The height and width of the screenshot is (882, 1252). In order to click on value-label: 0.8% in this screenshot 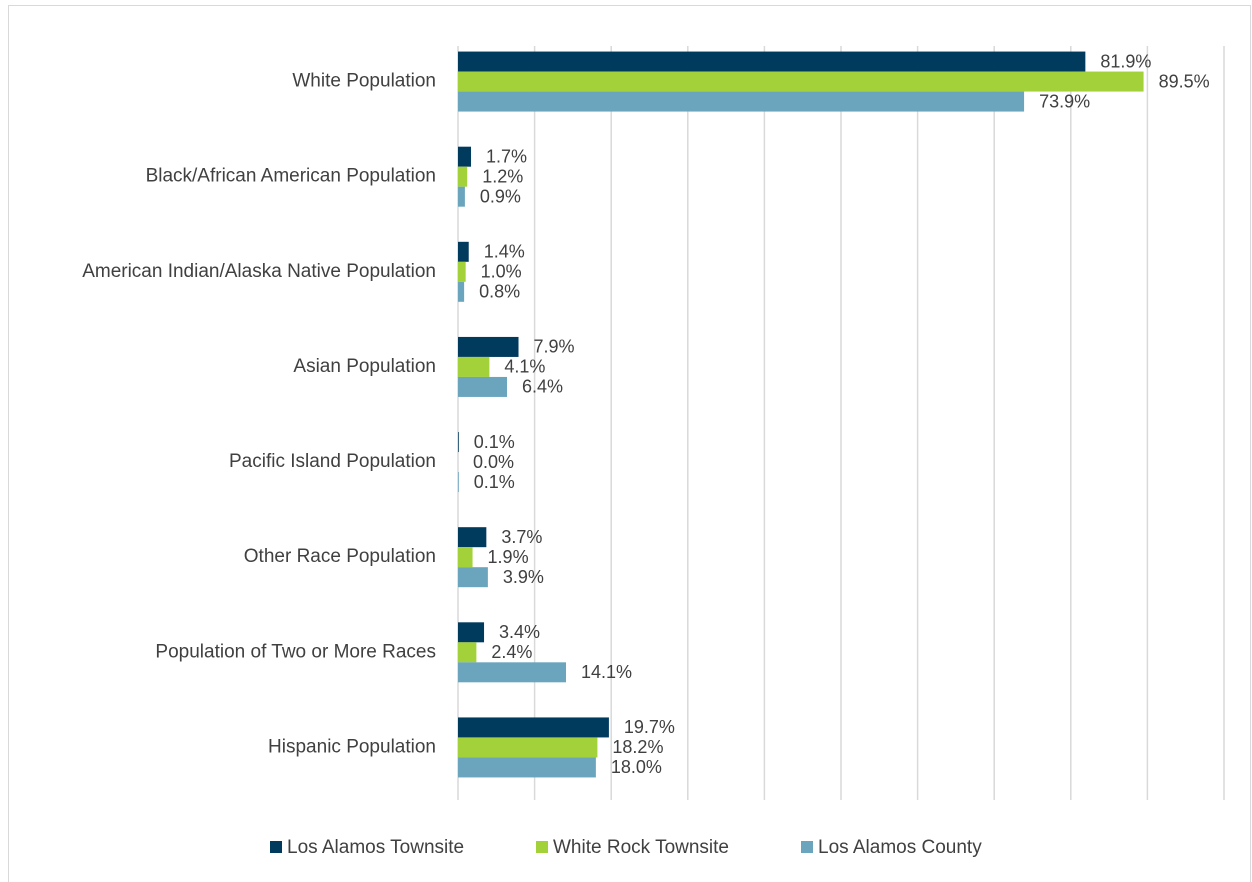, I will do `click(499, 292)`.